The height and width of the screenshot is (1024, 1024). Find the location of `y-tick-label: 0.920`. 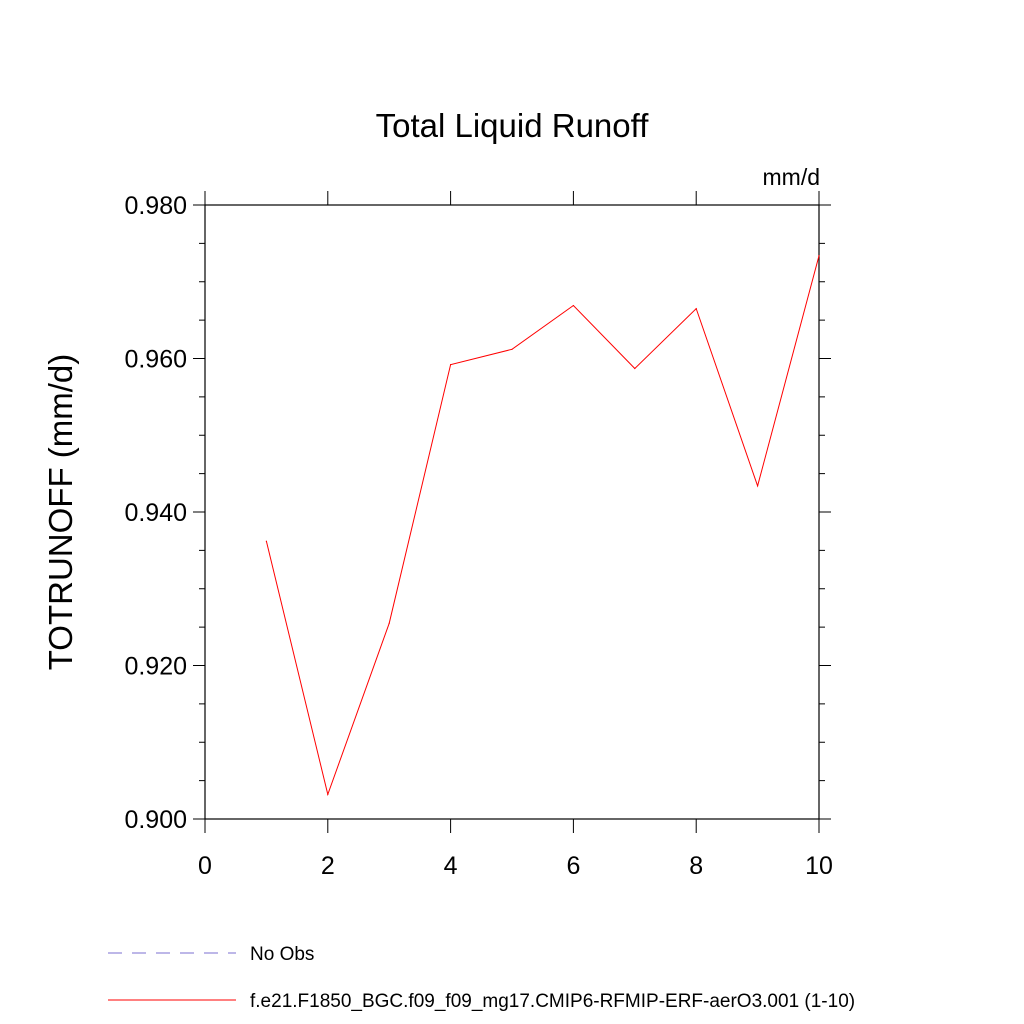

y-tick-label: 0.920 is located at coordinates (155, 667).